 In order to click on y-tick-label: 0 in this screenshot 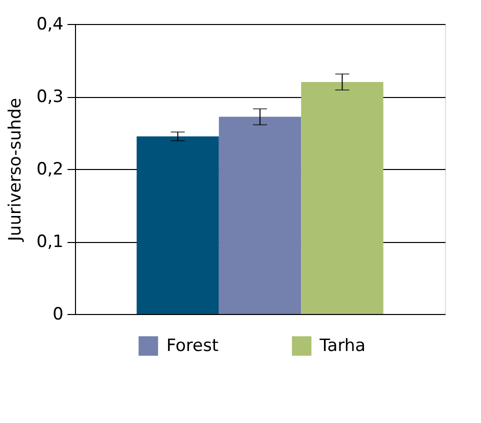, I will do `click(58, 314)`.